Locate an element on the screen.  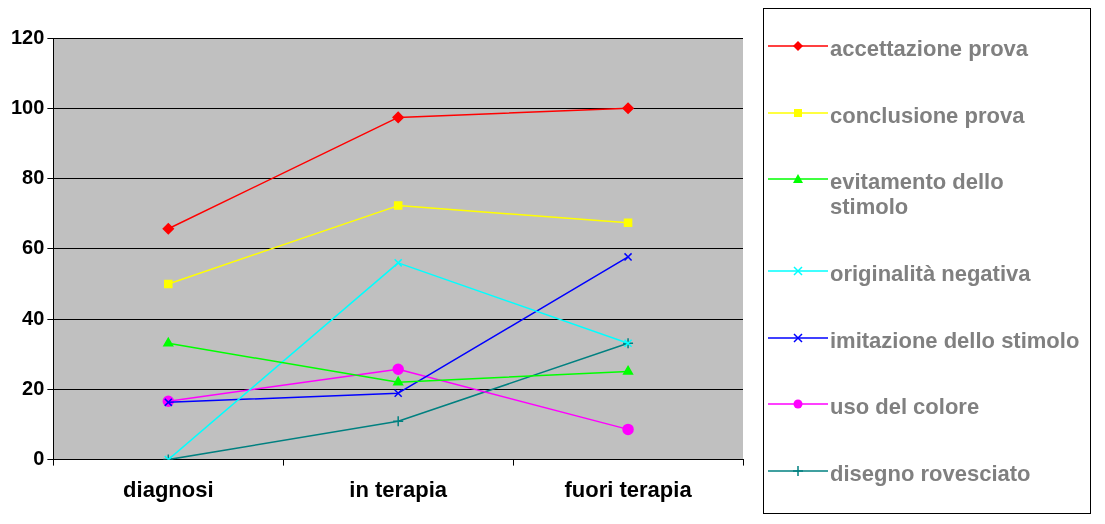
y-tick-label: 20 is located at coordinates (33, 387).